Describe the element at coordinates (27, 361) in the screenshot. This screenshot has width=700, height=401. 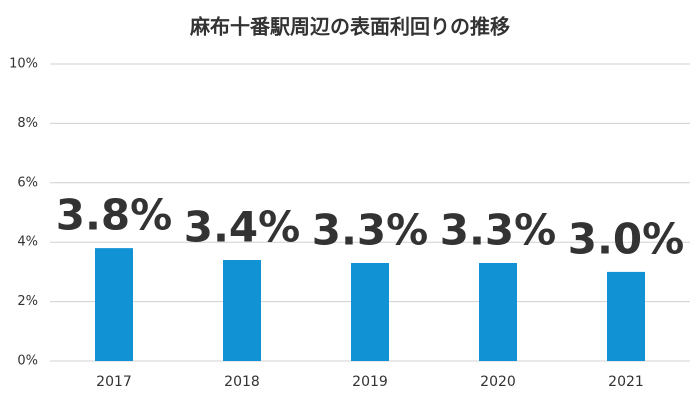
I see `y-tick-label: 0%` at that location.